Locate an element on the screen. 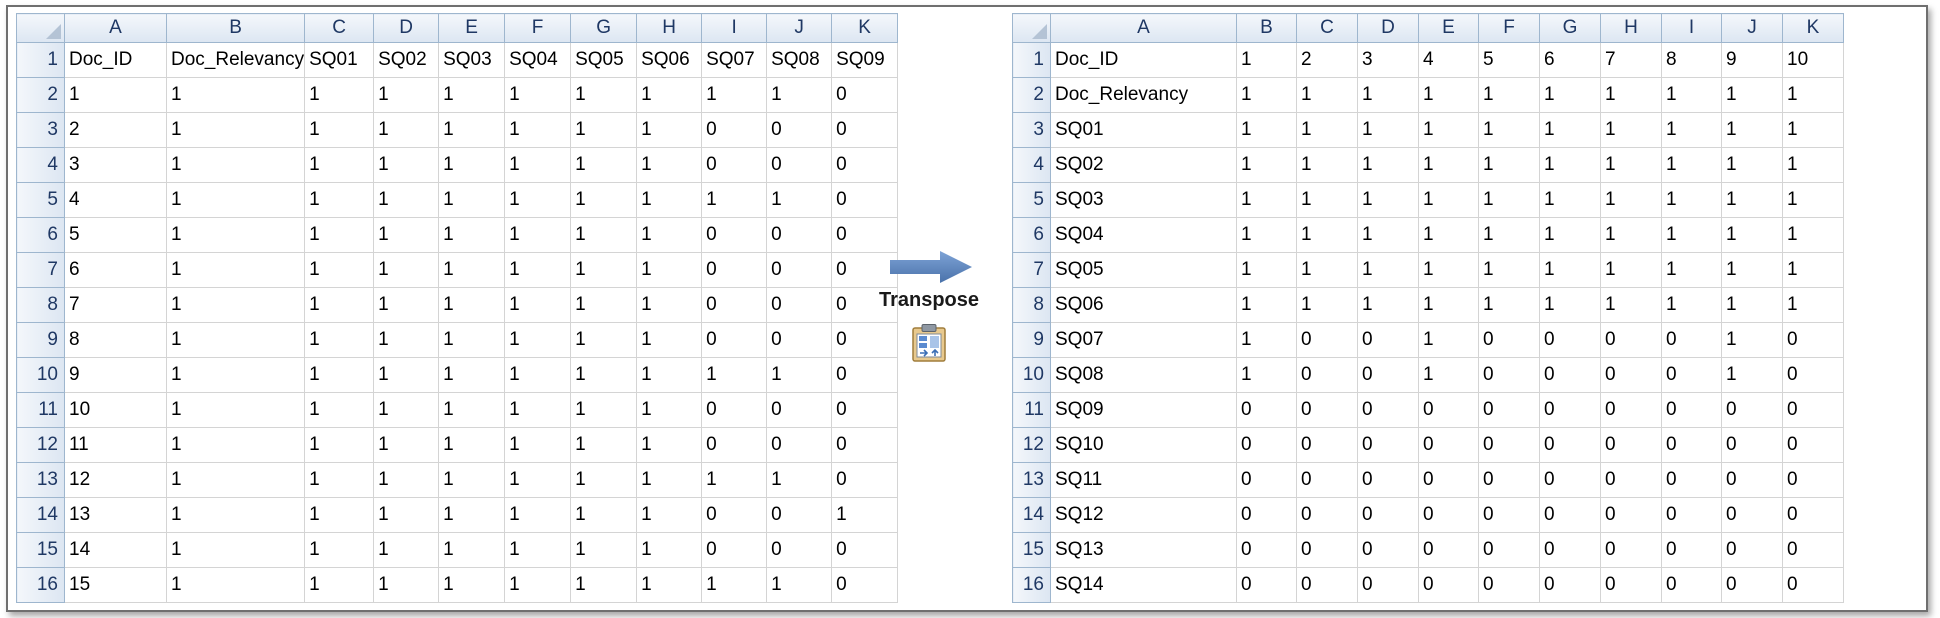  row-header: 2 is located at coordinates (1031, 95).